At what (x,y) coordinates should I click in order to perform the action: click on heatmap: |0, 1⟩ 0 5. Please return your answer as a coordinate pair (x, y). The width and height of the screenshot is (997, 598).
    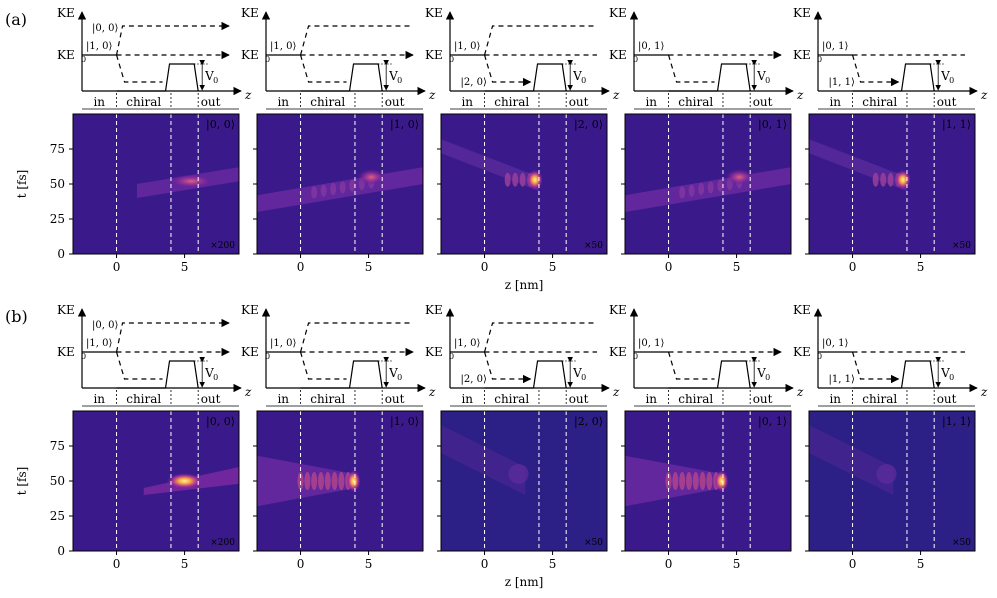
    Looking at the image, I should click on (706, 193).